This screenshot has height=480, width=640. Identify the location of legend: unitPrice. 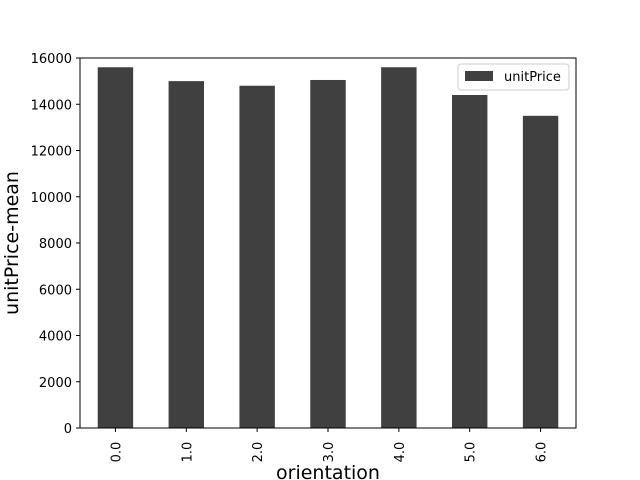
(513, 77).